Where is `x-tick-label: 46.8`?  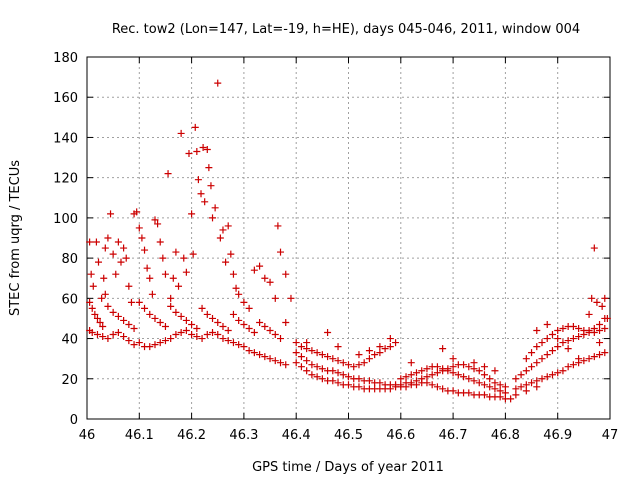
x-tick-label: 46.8 is located at coordinates (505, 435).